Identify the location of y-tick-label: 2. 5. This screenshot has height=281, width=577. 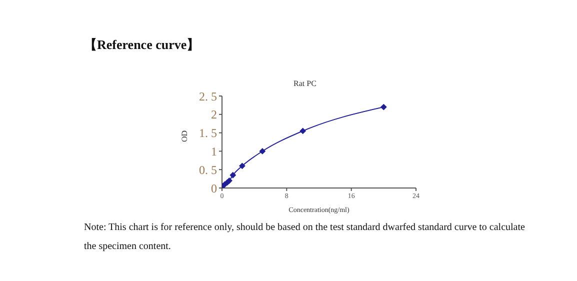
(208, 96).